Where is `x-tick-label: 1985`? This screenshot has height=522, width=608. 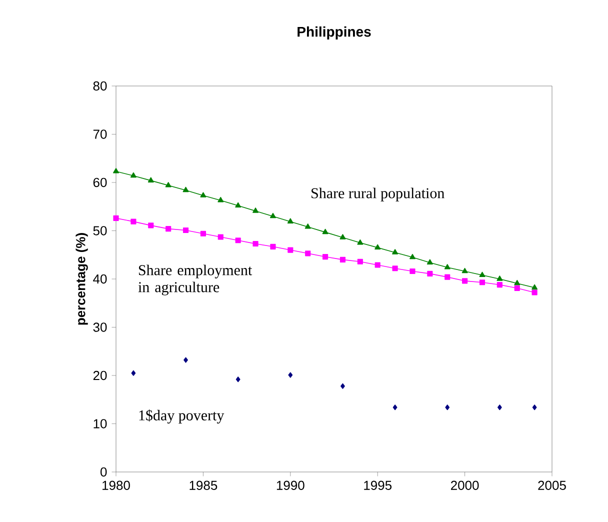 x-tick-label: 1985 is located at coordinates (204, 485).